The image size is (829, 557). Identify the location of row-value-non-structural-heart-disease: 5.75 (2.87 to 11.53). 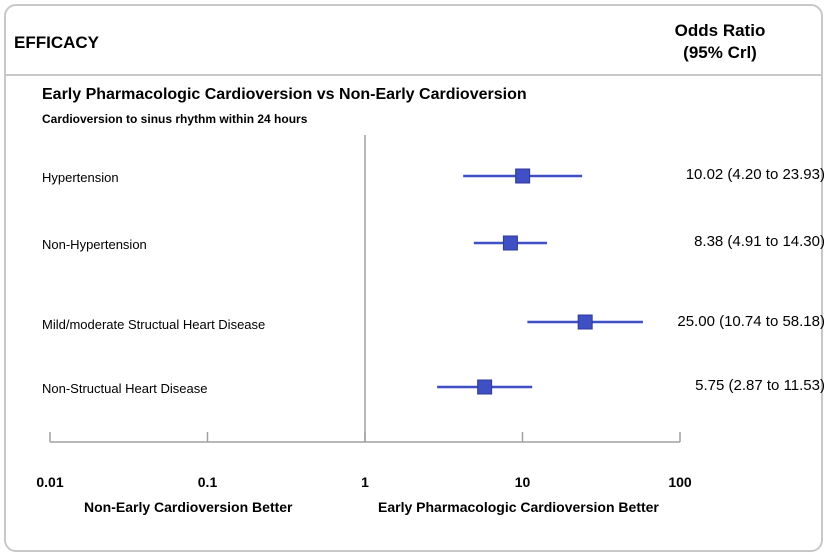
(760, 385).